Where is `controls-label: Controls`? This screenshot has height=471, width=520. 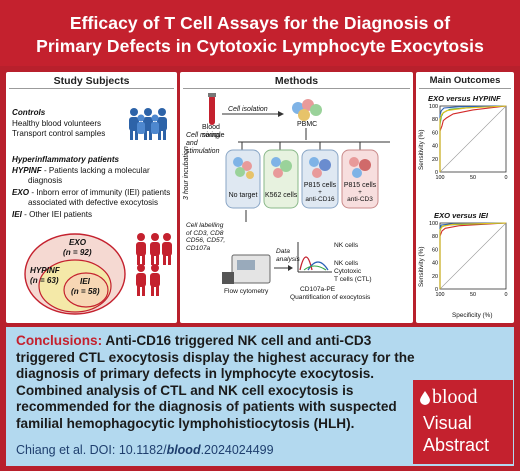 controls-label: Controls is located at coordinates (29, 112).